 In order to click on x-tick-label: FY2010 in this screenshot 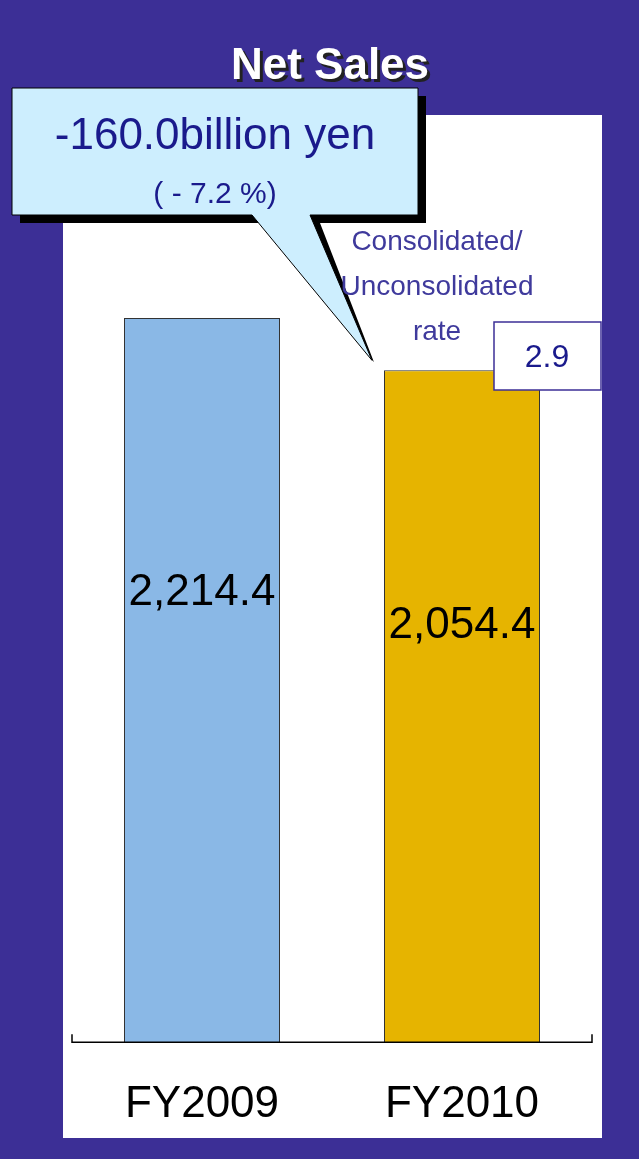, I will do `click(462, 1101)`.